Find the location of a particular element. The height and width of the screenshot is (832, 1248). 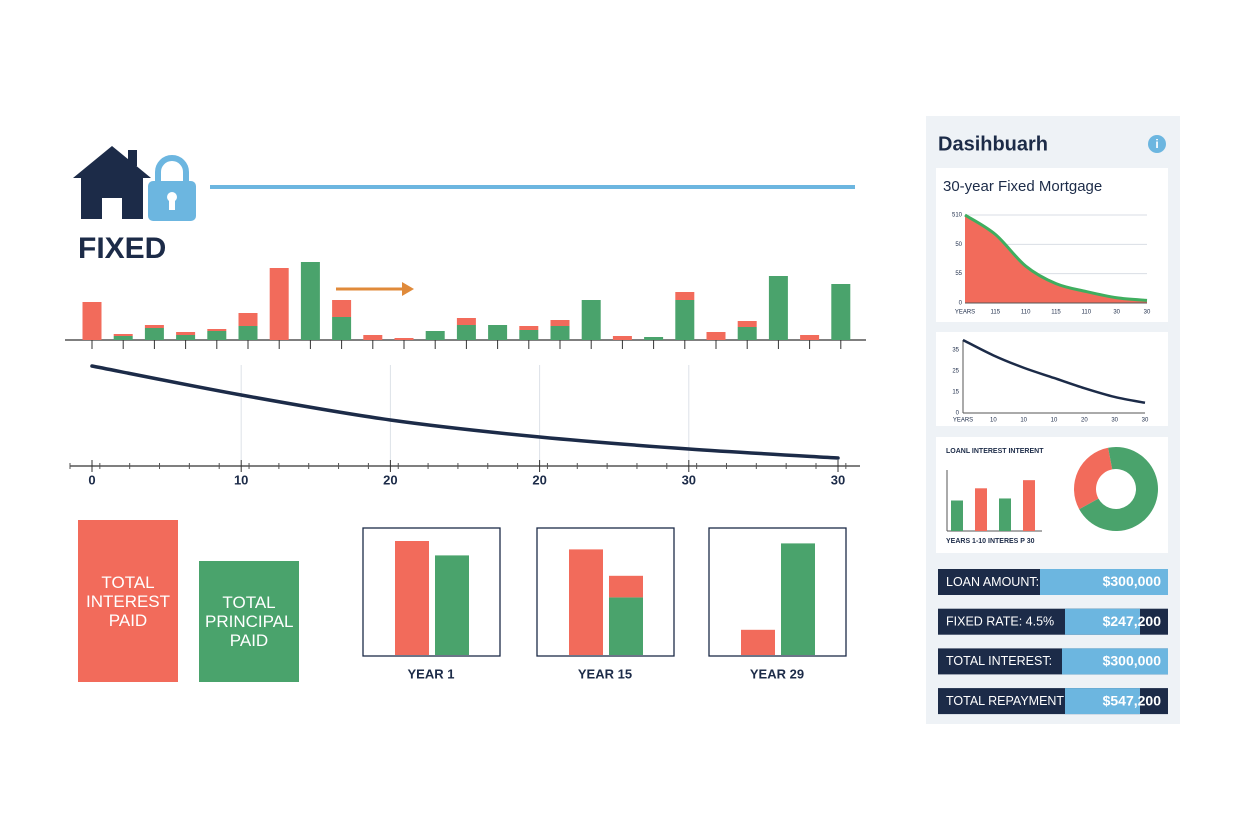

info-icon-label: i is located at coordinates (1156, 144).